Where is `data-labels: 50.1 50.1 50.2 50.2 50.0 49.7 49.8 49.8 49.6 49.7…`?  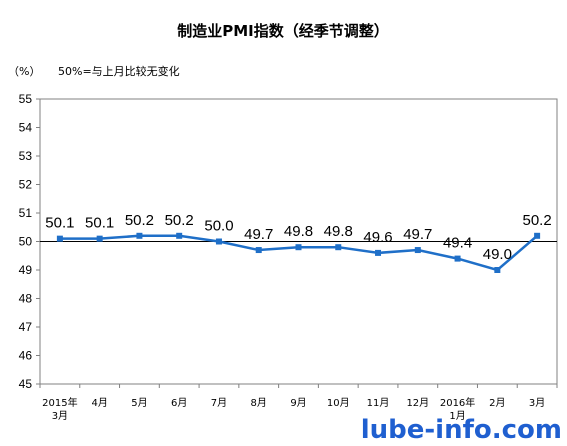 data-labels: 50.1 50.1 50.2 50.2 50.0 49.7 49.8 49.8 49.6 49.7… is located at coordinates (298, 237).